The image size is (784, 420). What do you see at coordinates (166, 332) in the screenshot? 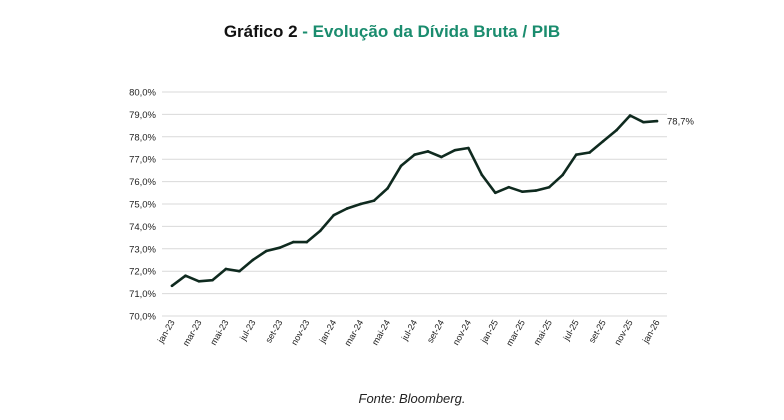
I see `x-tick-label: jan-23` at bounding box center [166, 332].